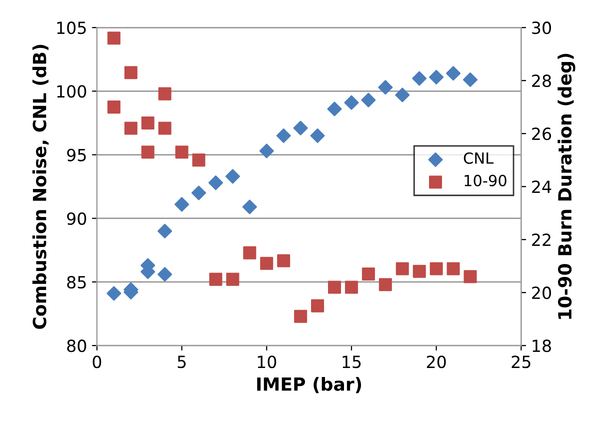  Describe the element at coordinates (521, 362) in the screenshot. I see `x-tick-label: 25` at that location.